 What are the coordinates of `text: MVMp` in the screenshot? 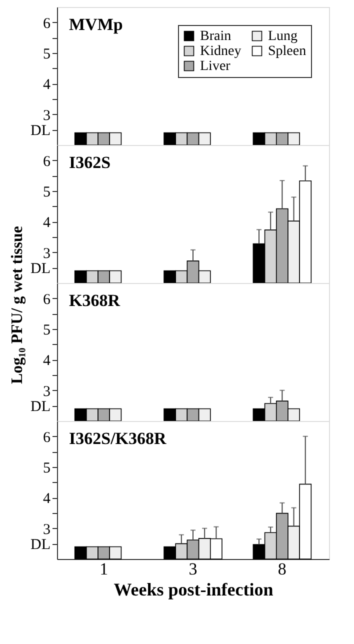 It's located at (96, 24).